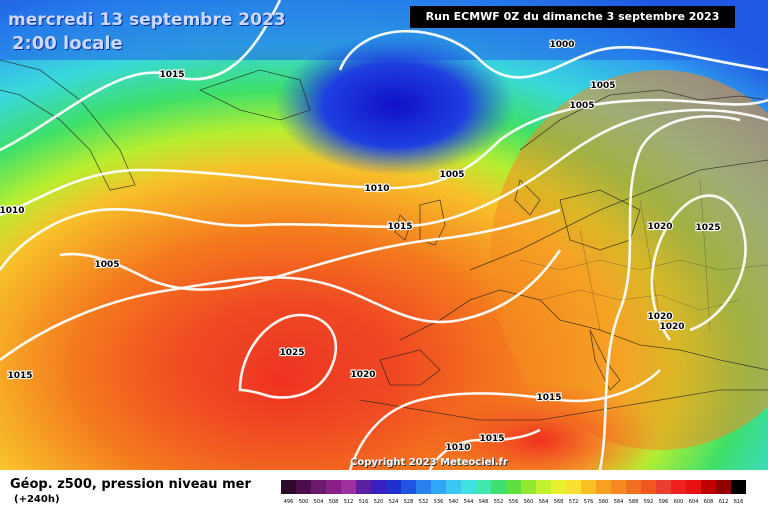  I want to click on scale-tick-label: 544, so click(468, 502).